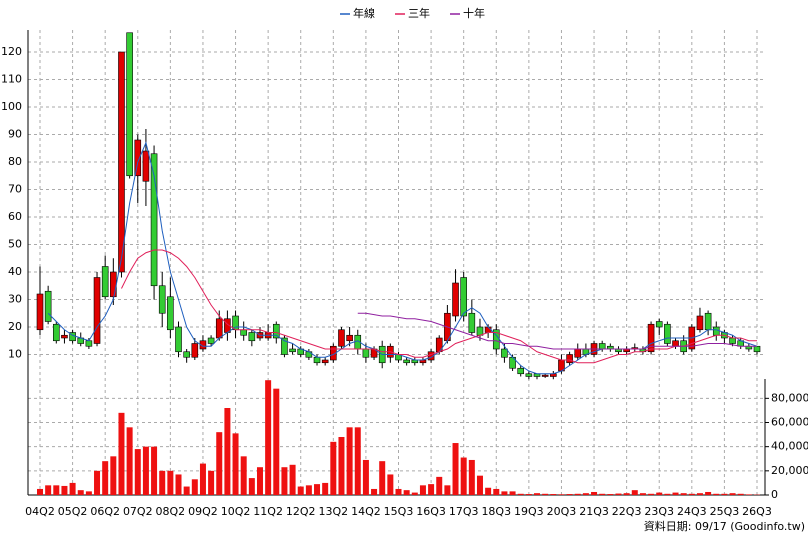  What do you see at coordinates (203, 511) in the screenshot?
I see `x-tick-label: 09Q2` at bounding box center [203, 511].